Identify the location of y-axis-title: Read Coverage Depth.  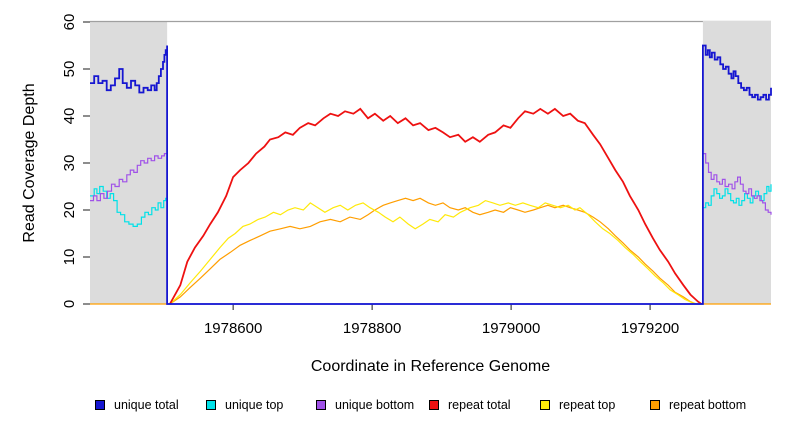
(29, 163).